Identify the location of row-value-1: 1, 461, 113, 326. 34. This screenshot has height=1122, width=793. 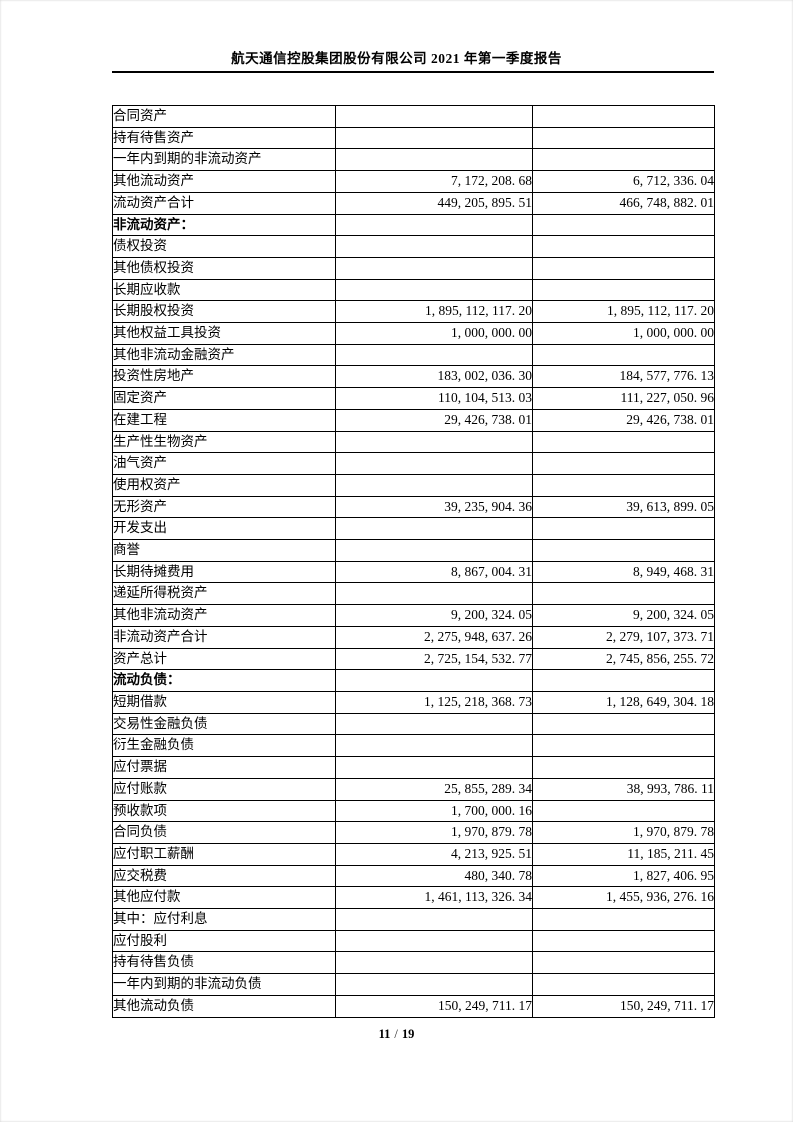
(434, 898).